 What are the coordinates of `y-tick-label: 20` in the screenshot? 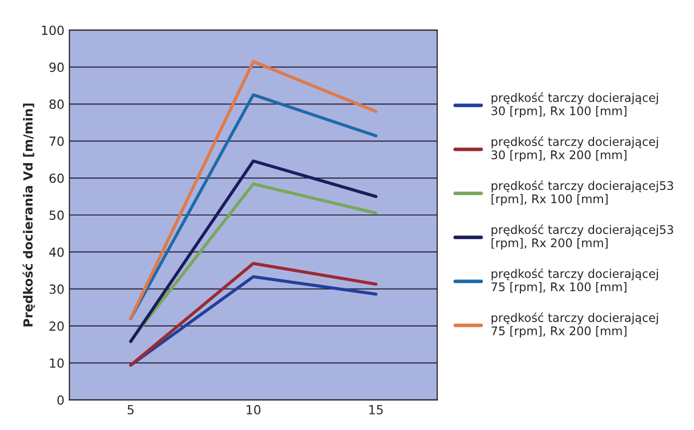 It's located at (57, 326).